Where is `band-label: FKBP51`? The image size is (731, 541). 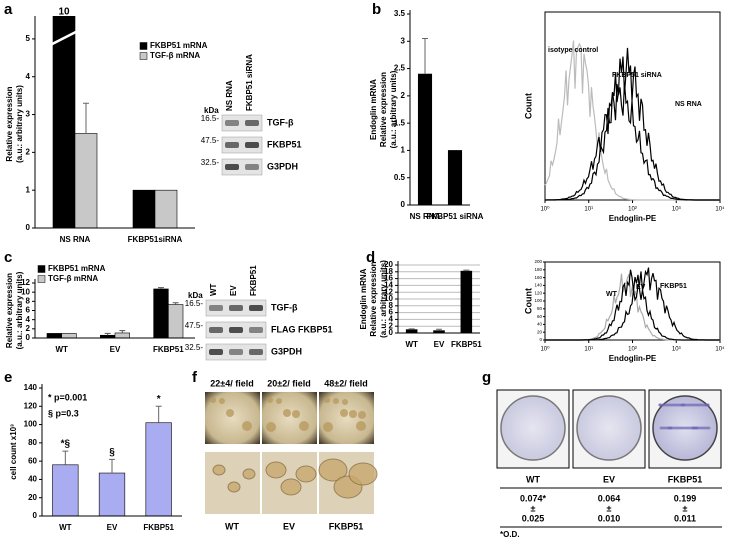
band-label: FKBP51 is located at coordinates (284, 144).